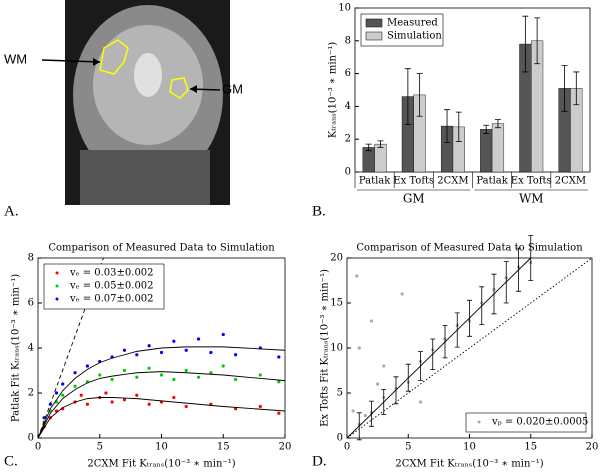  Describe the element at coordinates (111, 299) in the screenshot. I see `legend-label: vₑ = 0.07±0.002` at that location.